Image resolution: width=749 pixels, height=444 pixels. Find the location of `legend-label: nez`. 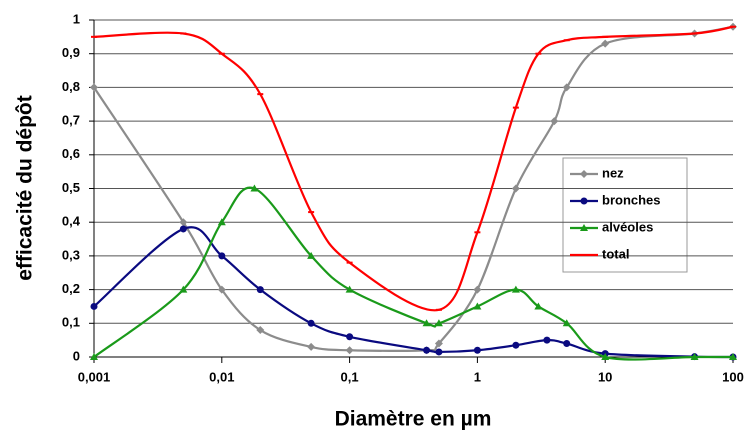

legend-label: nez is located at coordinates (613, 172).